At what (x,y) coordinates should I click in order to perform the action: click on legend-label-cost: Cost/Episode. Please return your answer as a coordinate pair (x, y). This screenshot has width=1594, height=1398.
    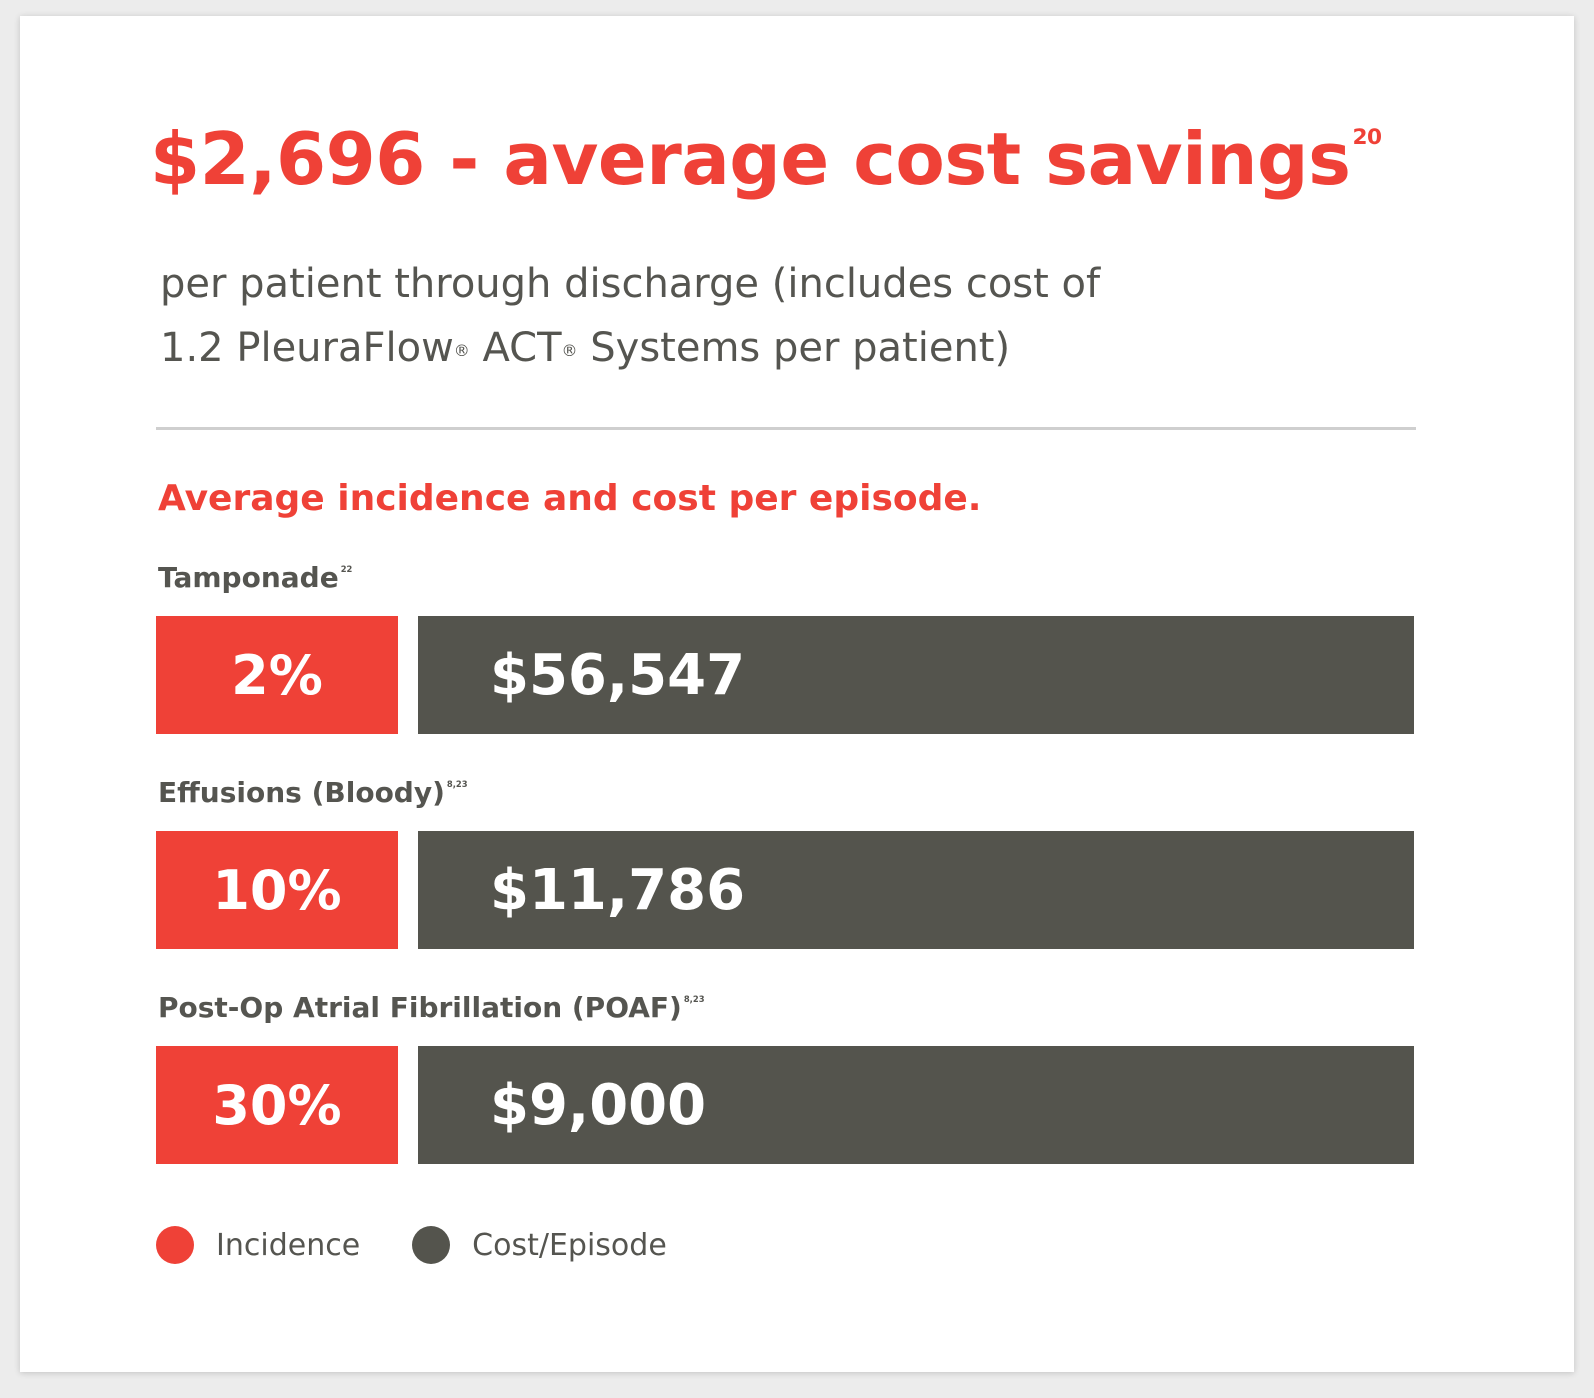
    Looking at the image, I should click on (569, 1245).